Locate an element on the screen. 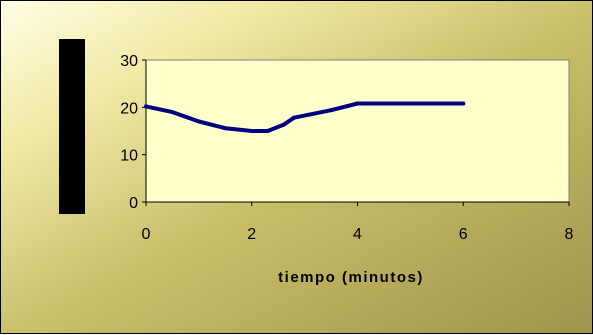  x-axis-ticks: 0 2 4 6 8 is located at coordinates (358, 222).